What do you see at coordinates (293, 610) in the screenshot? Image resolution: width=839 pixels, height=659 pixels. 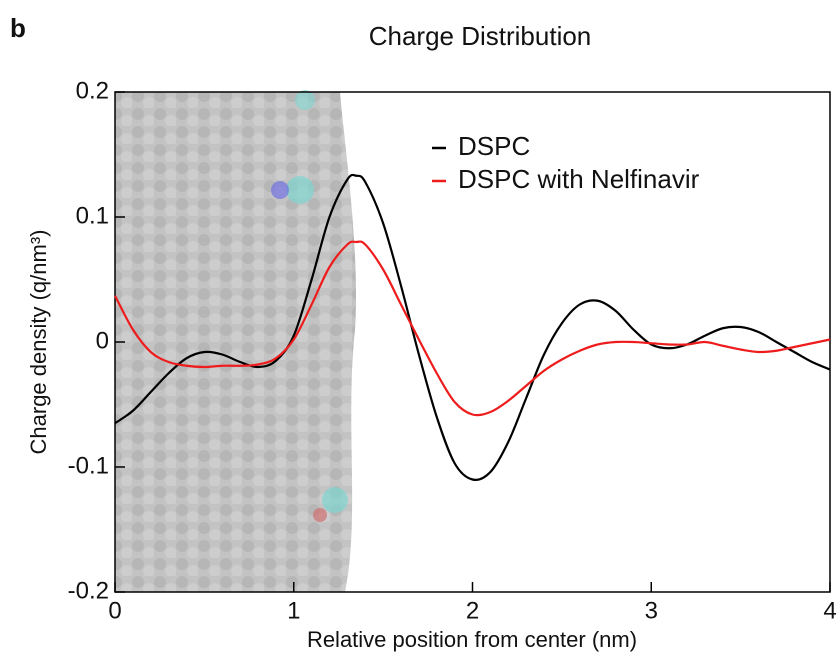 I see `x-tick-label: 1` at bounding box center [293, 610].